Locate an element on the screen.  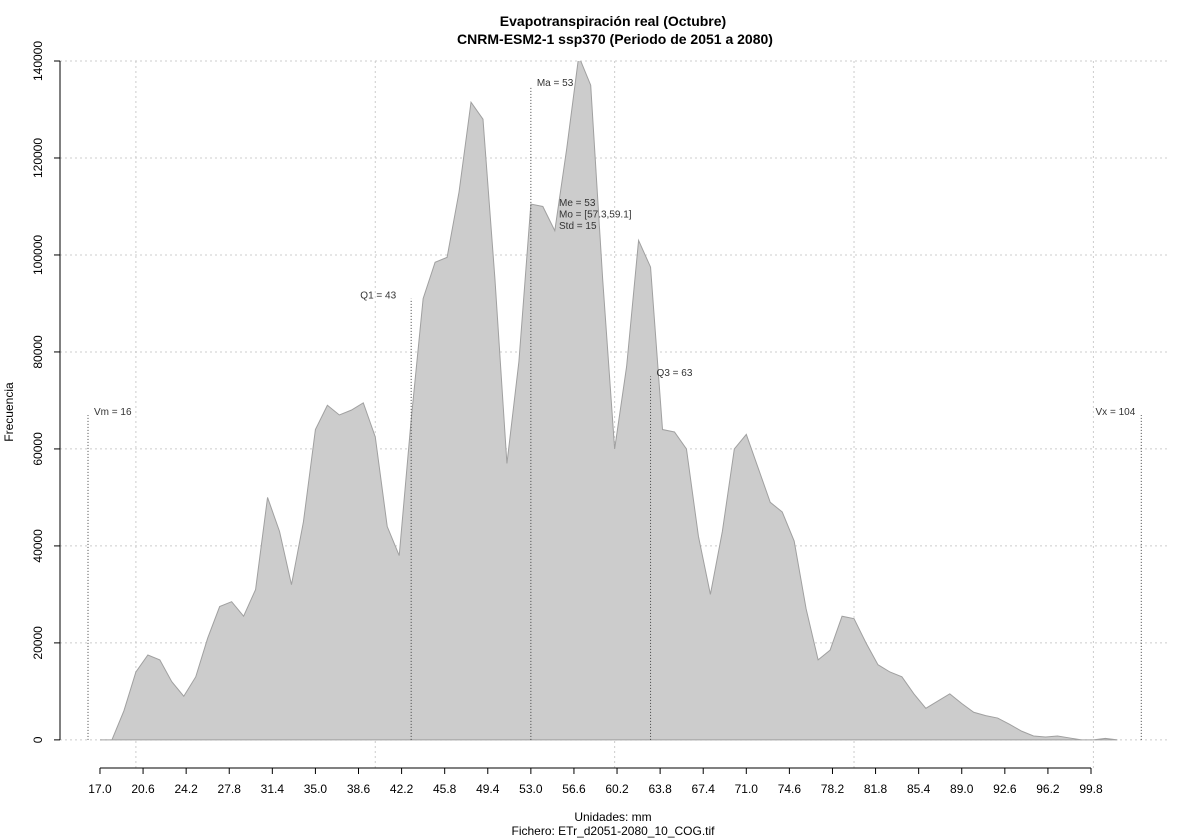
x-tick-label: 56.6 is located at coordinates (574, 789).